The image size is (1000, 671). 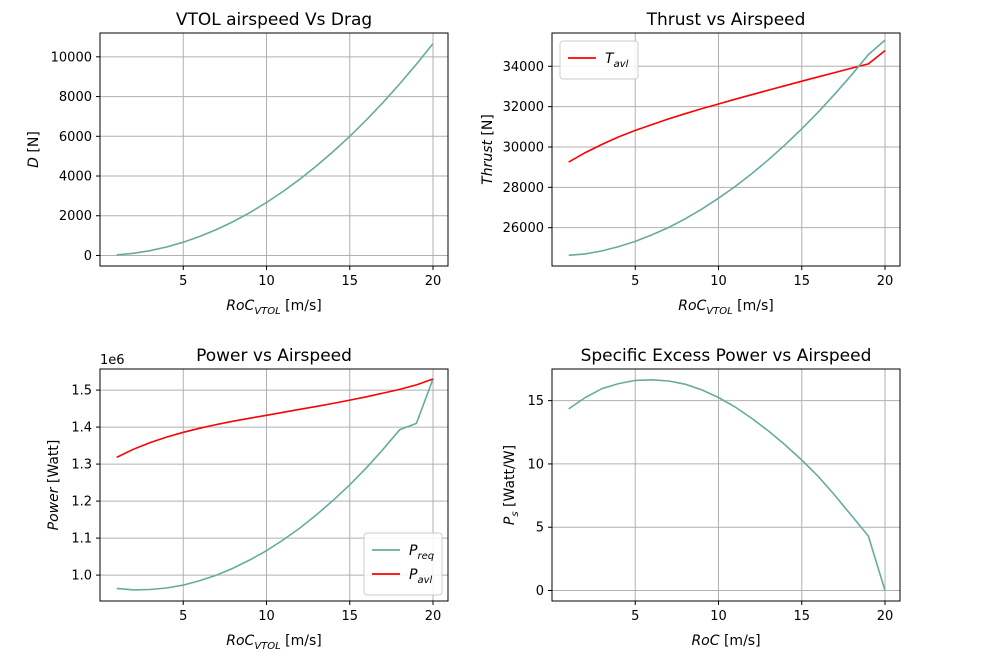 What do you see at coordinates (81, 465) in the screenshot?
I see `y-tick-label: 1.3` at bounding box center [81, 465].